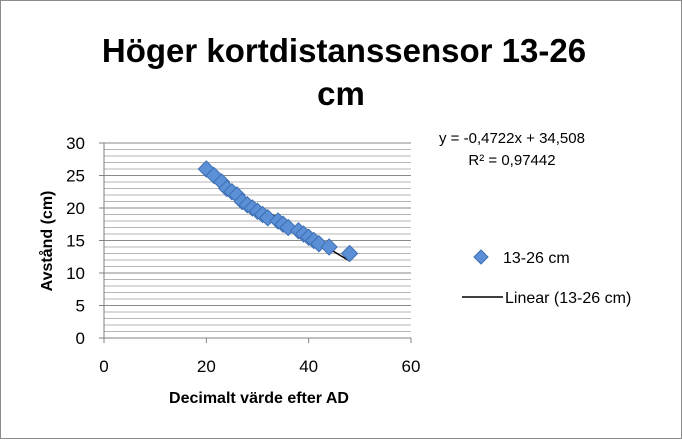  Describe the element at coordinates (308, 366) in the screenshot. I see `x-tick-label: 40` at that location.